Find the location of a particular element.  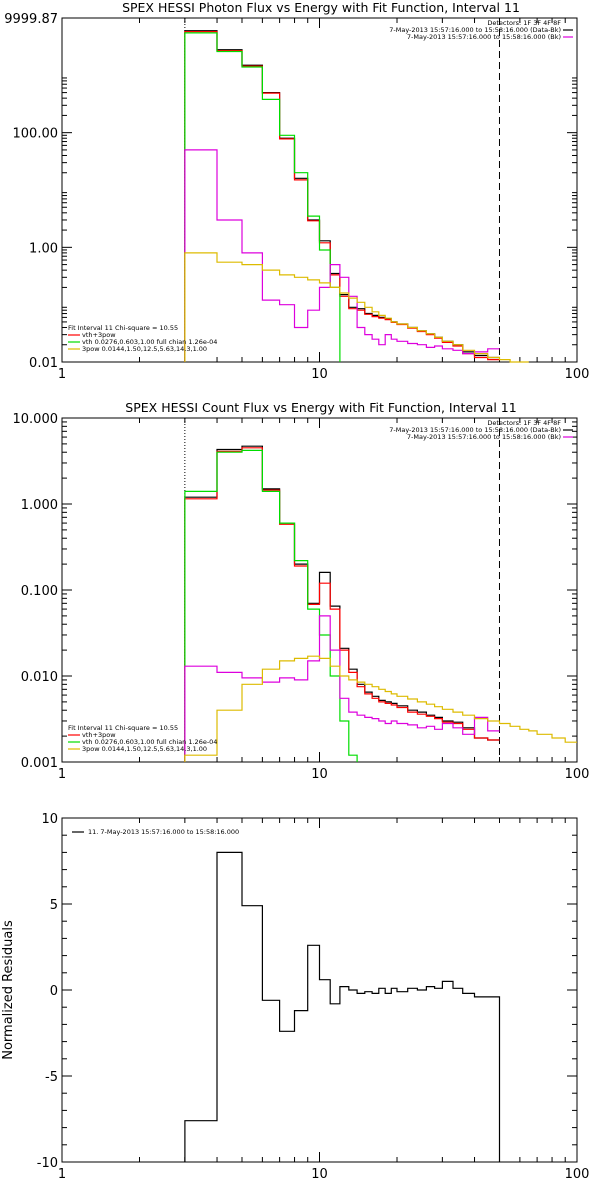

y-tick-label: -5 is located at coordinates (51, 1077).